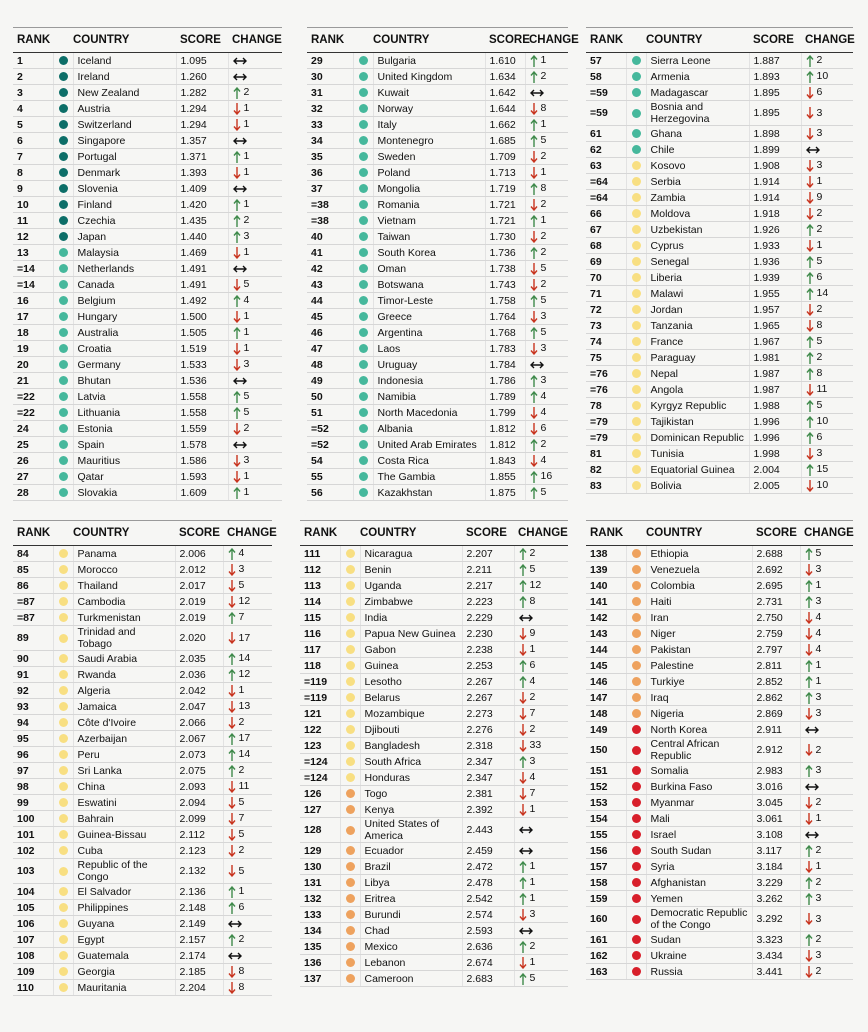 This screenshot has height=1032, width=868. What do you see at coordinates (199, 907) in the screenshot?
I see `score: 2.148` at bounding box center [199, 907].